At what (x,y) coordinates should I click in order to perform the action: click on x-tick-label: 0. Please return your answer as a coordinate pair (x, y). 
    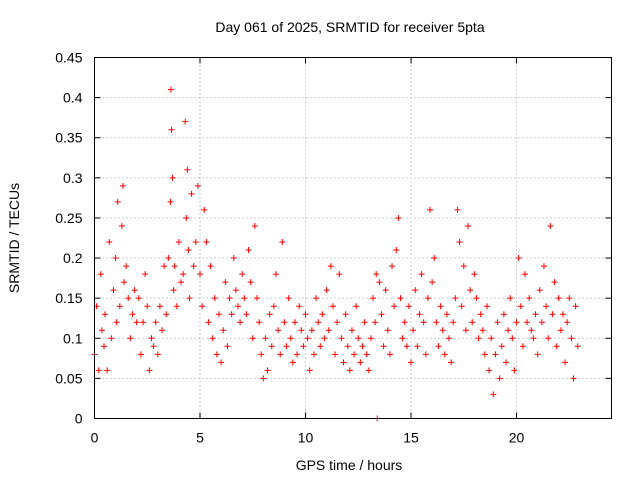
    Looking at the image, I should click on (95, 438).